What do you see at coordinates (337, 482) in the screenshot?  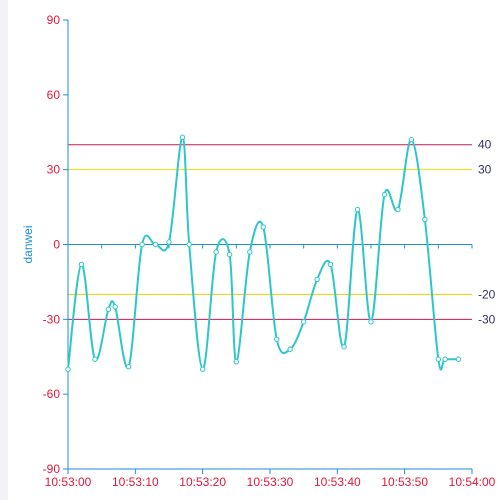 I see `x-tick-label: 10:53:40` at bounding box center [337, 482].